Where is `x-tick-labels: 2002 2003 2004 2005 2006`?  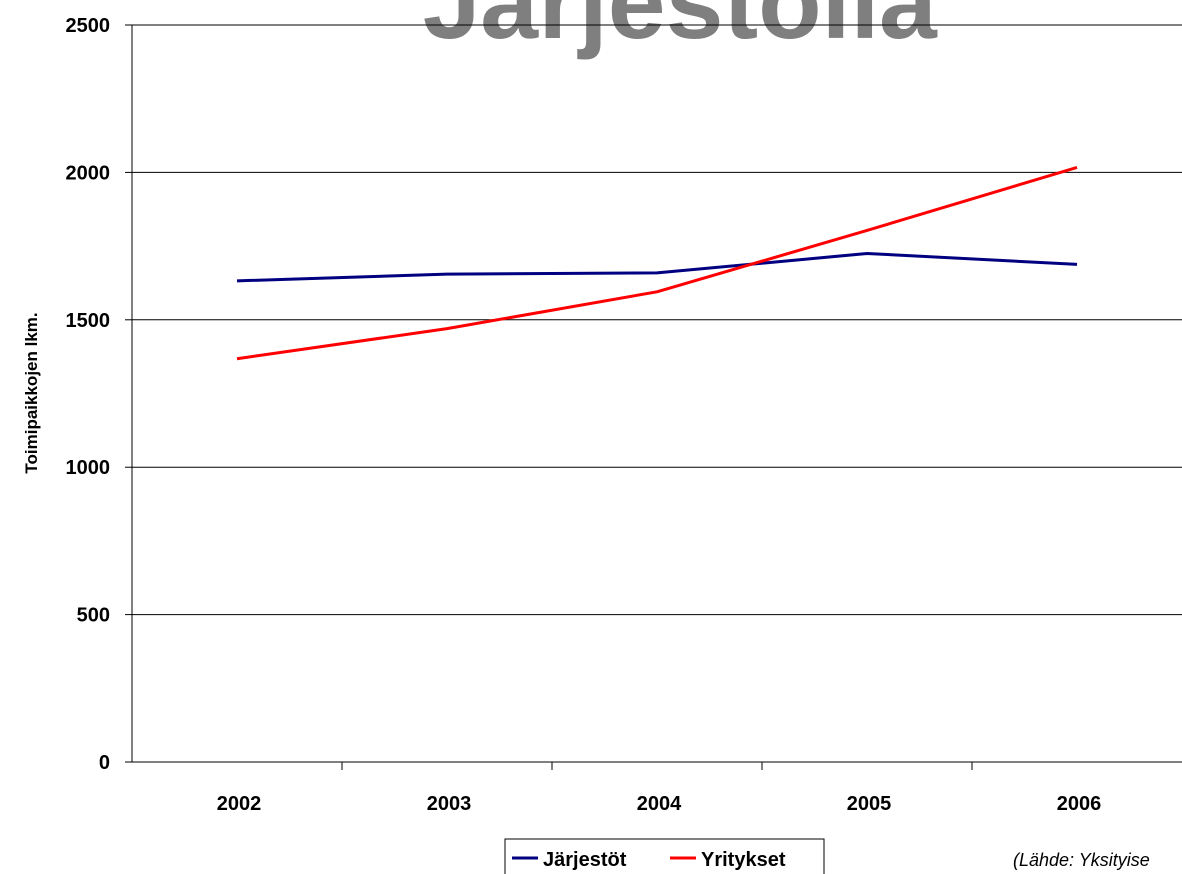 x-tick-labels: 2002 2003 2004 2005 2006 is located at coordinates (659, 804).